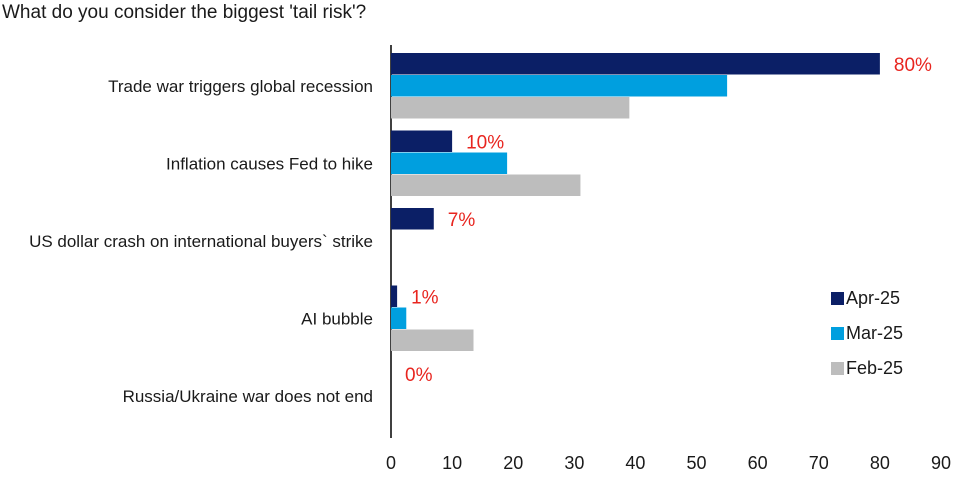 This screenshot has height=477, width=955. What do you see at coordinates (574, 463) in the screenshot?
I see `x-tick-label: 30` at bounding box center [574, 463].